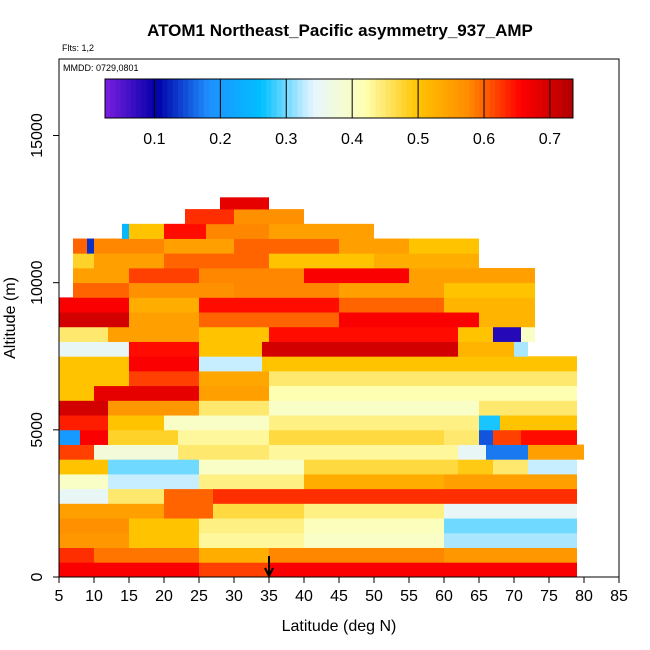 This screenshot has width=650, height=650. What do you see at coordinates (374, 596) in the screenshot?
I see `x-tick-label: 50` at bounding box center [374, 596].